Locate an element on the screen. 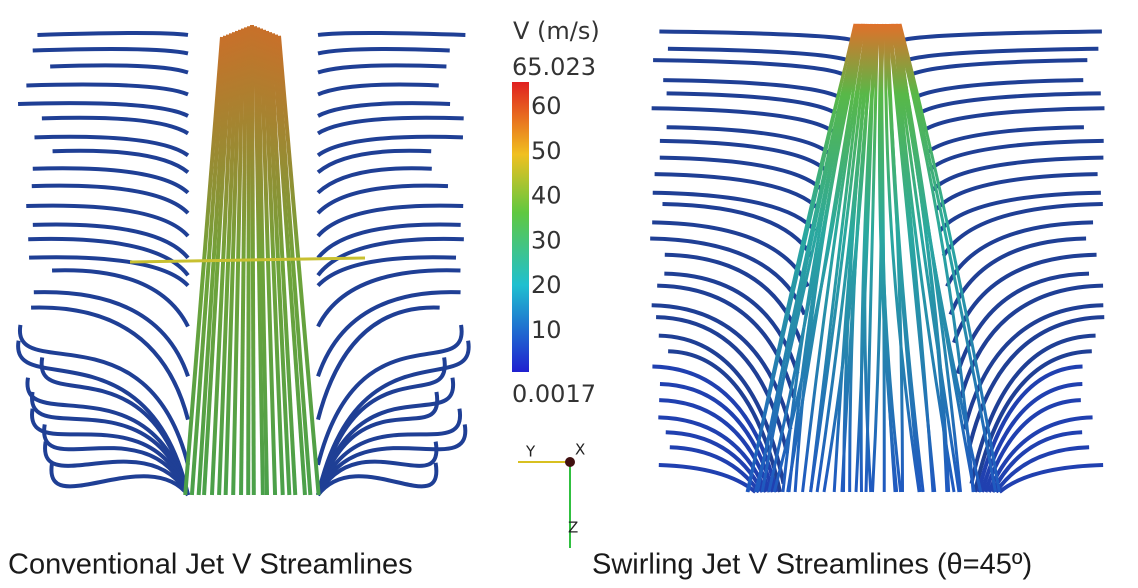 The image size is (1138, 588). colorbar-tick-label: 50 is located at coordinates (546, 151).